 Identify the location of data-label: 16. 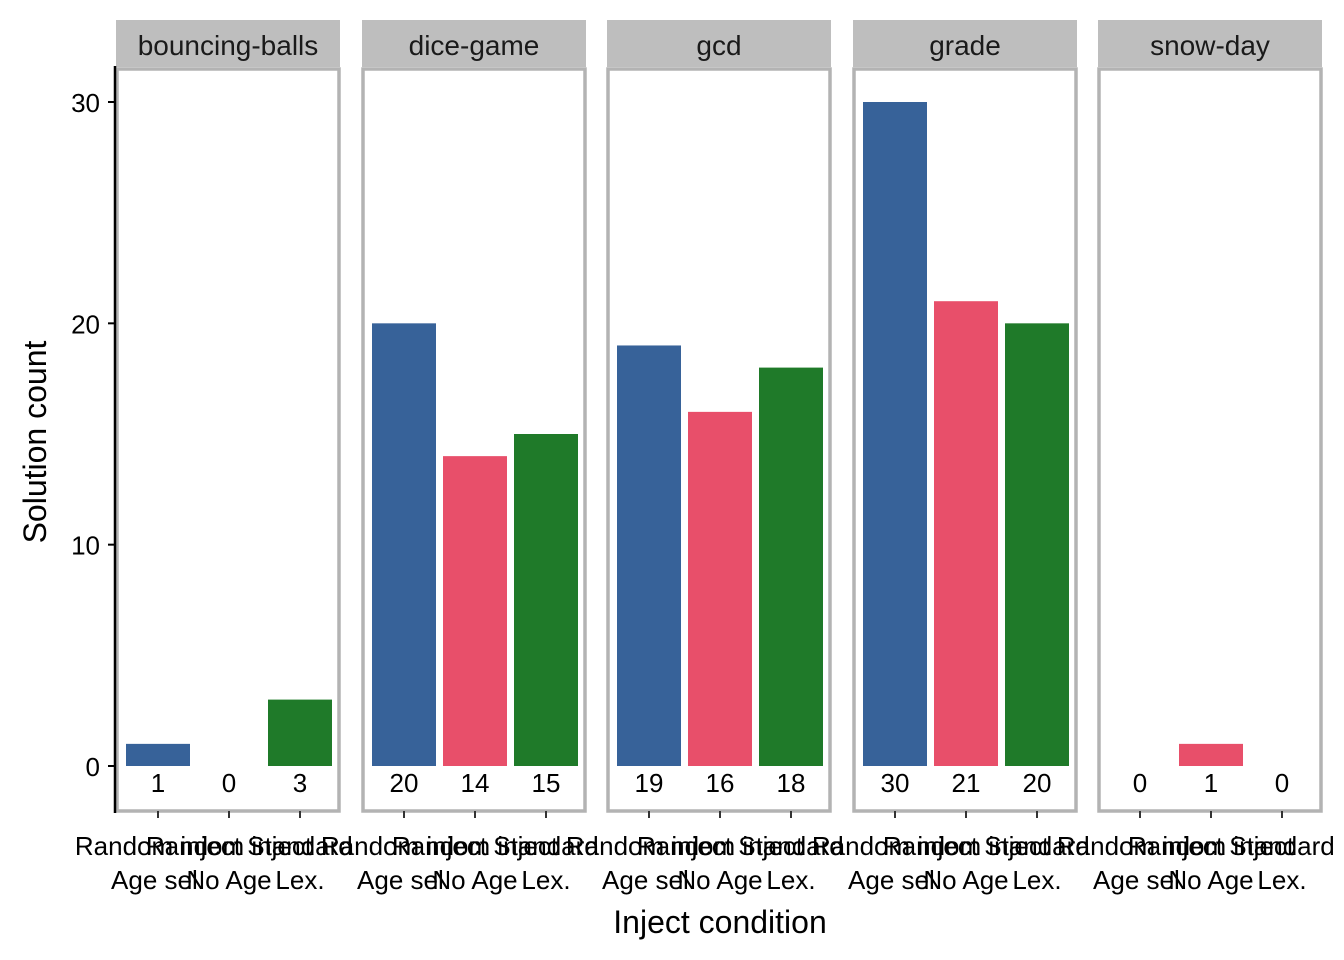
(720, 783).